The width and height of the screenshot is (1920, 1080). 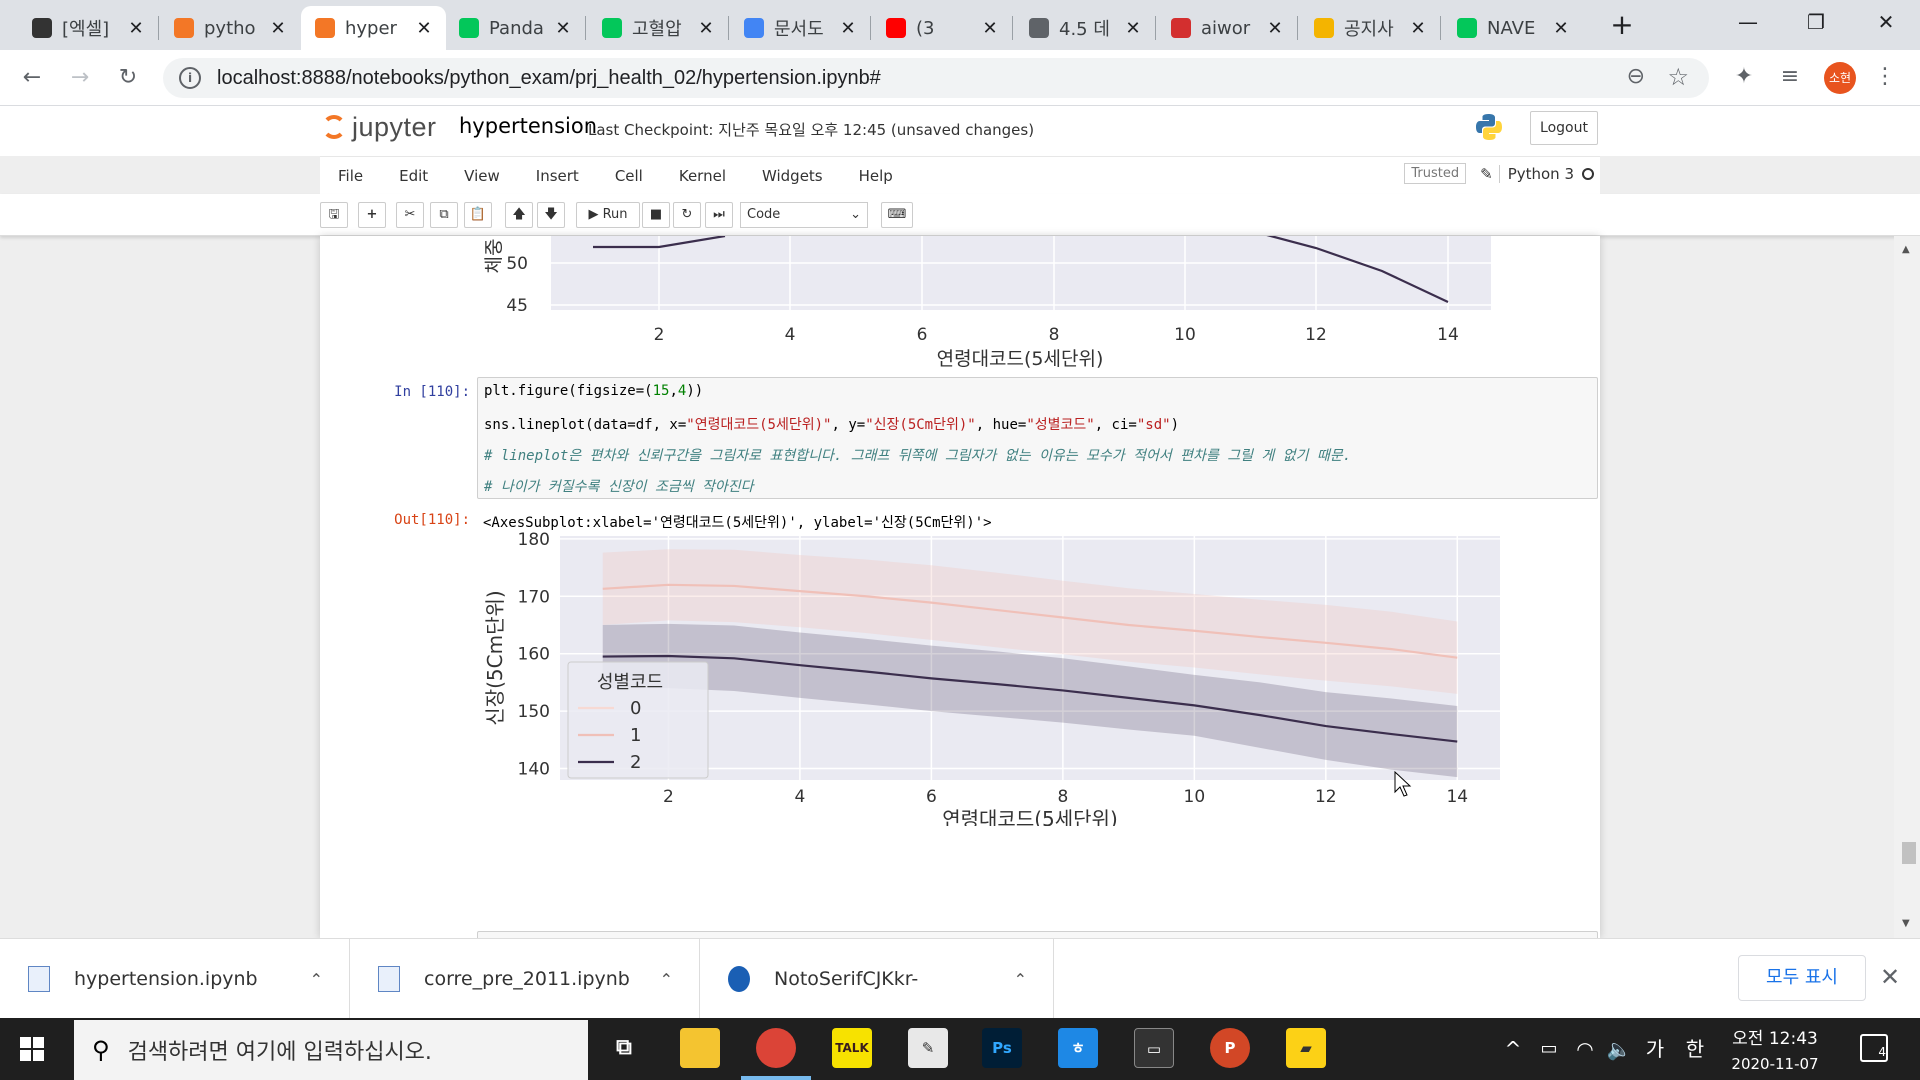 I want to click on logout-button: Logout, so click(x=1564, y=128).